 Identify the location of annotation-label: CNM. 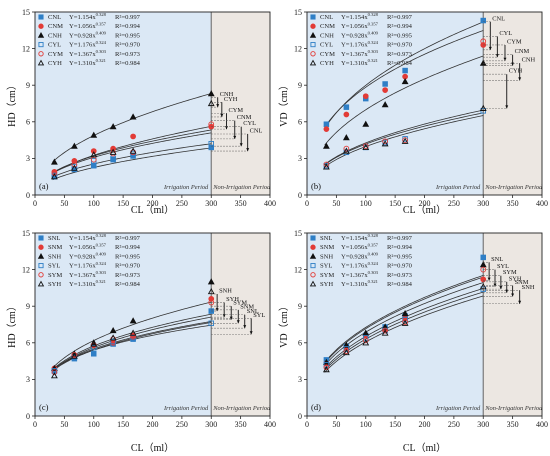
(522, 51).